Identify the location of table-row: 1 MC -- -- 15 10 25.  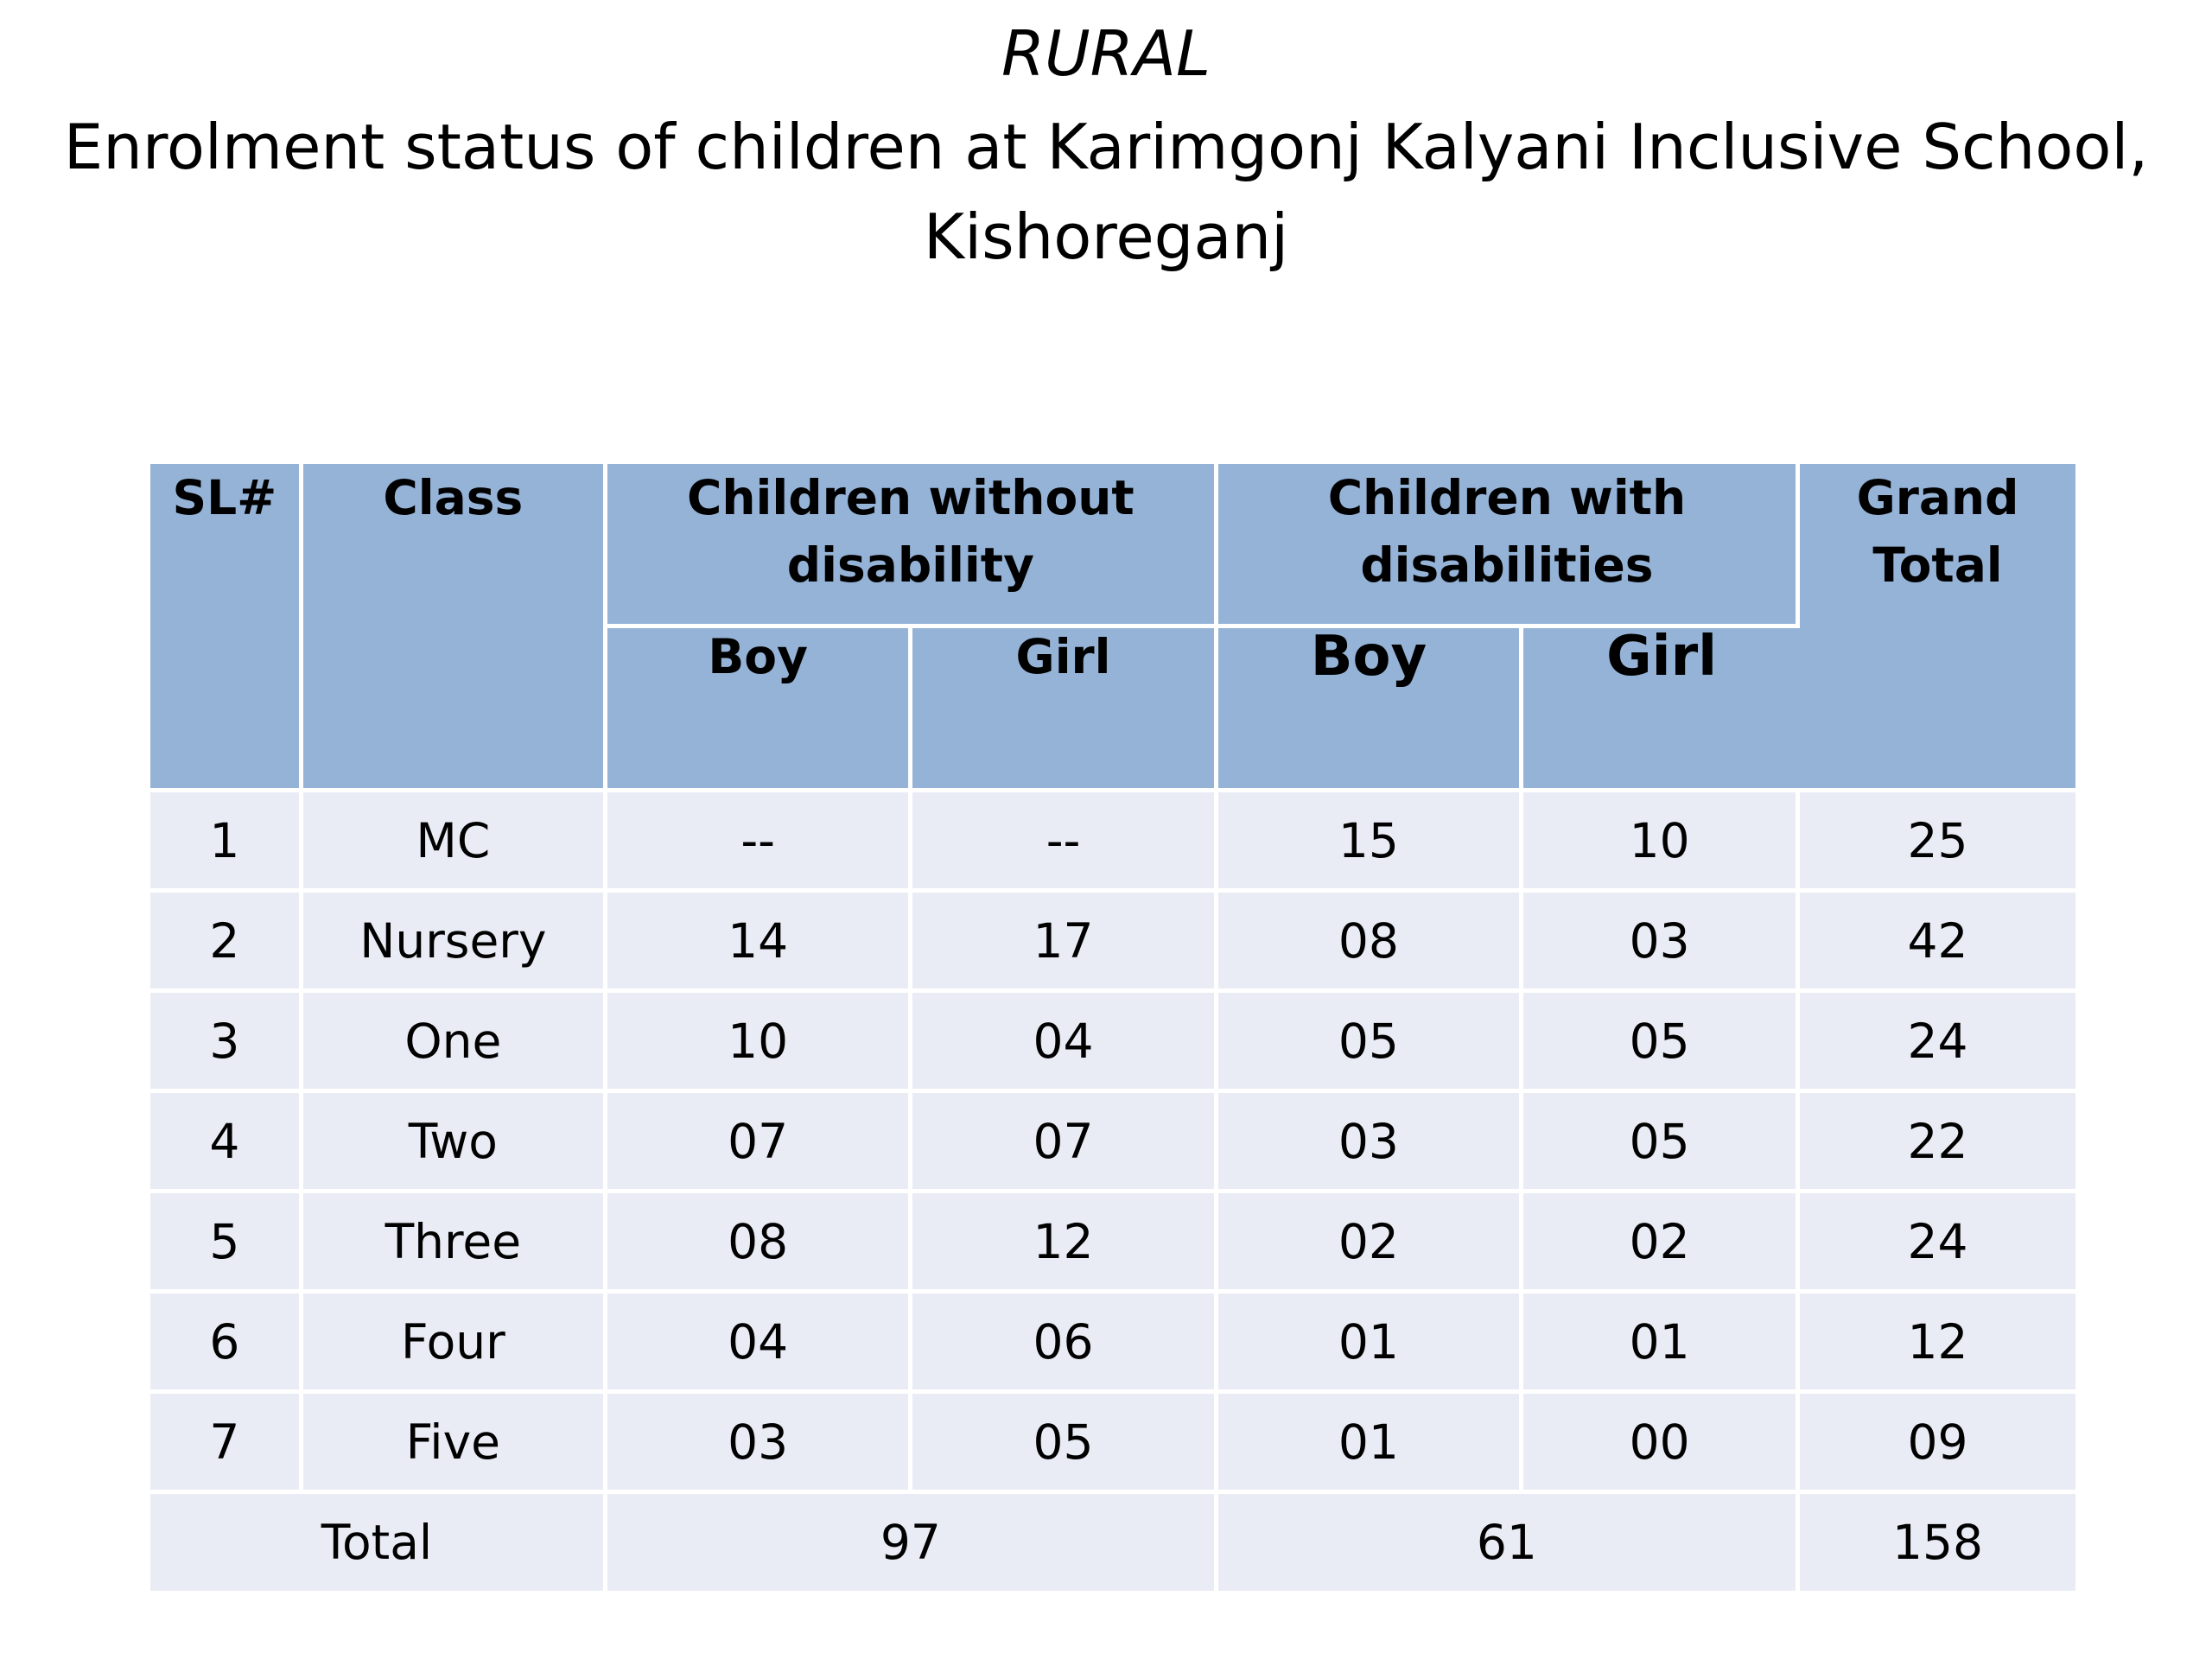
(1112, 842).